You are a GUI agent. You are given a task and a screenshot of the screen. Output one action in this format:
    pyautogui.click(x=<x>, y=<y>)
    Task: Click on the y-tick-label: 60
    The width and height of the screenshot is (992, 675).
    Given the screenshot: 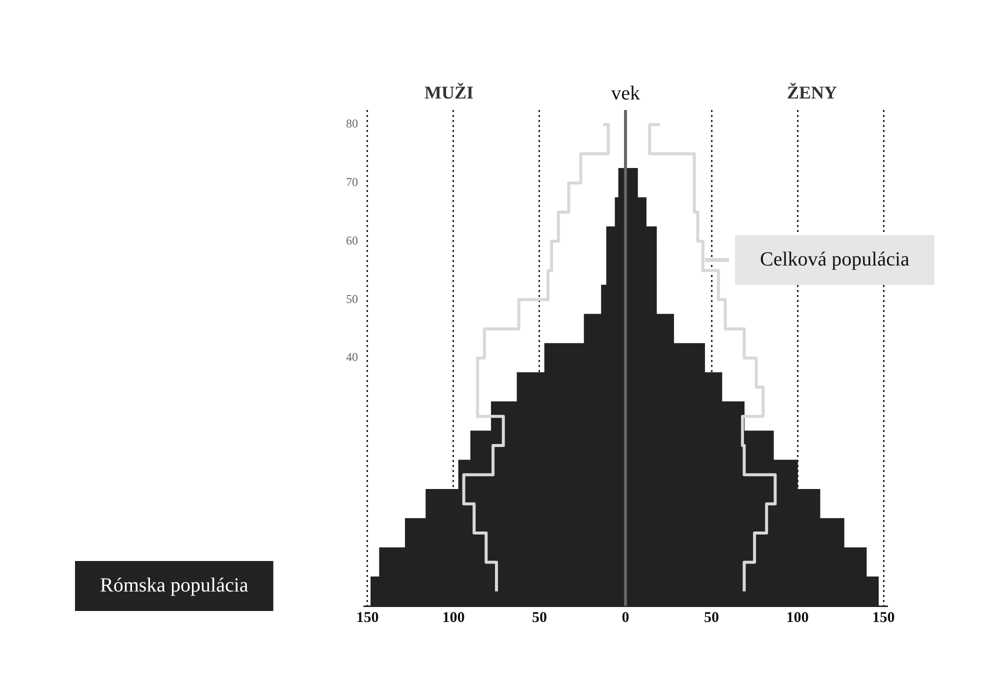 What is the action you would take?
    pyautogui.click(x=352, y=240)
    